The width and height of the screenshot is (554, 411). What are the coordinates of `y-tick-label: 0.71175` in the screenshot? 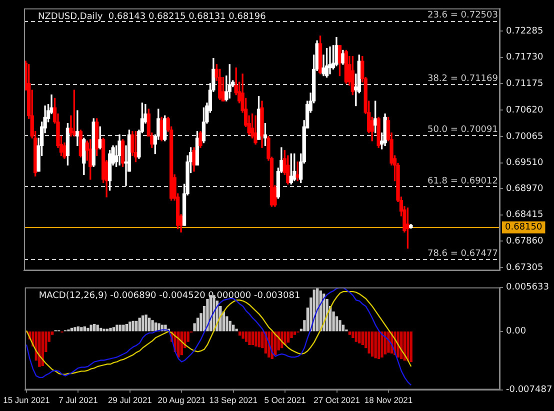 It's located at (525, 84).